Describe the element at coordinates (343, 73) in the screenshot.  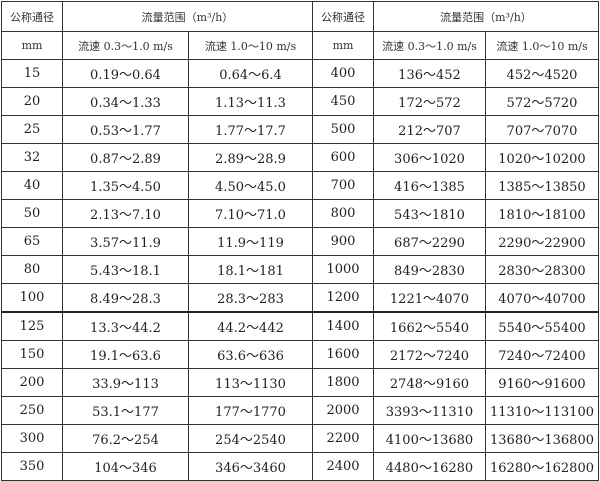
I see `table-cell: 400` at that location.